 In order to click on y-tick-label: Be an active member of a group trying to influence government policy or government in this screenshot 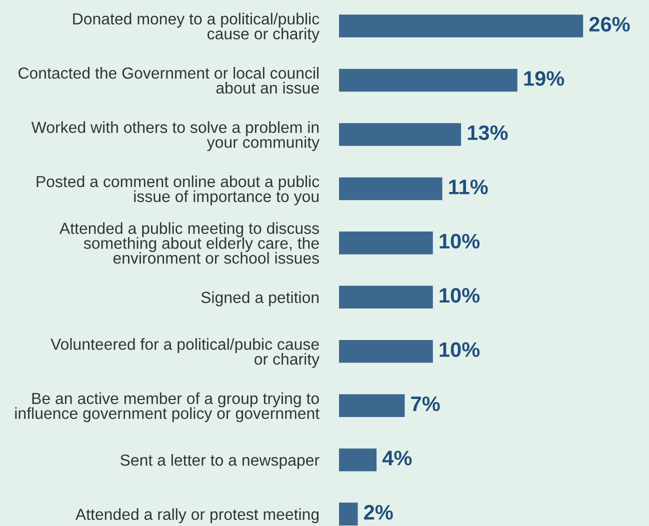, I will do `click(167, 407)`.